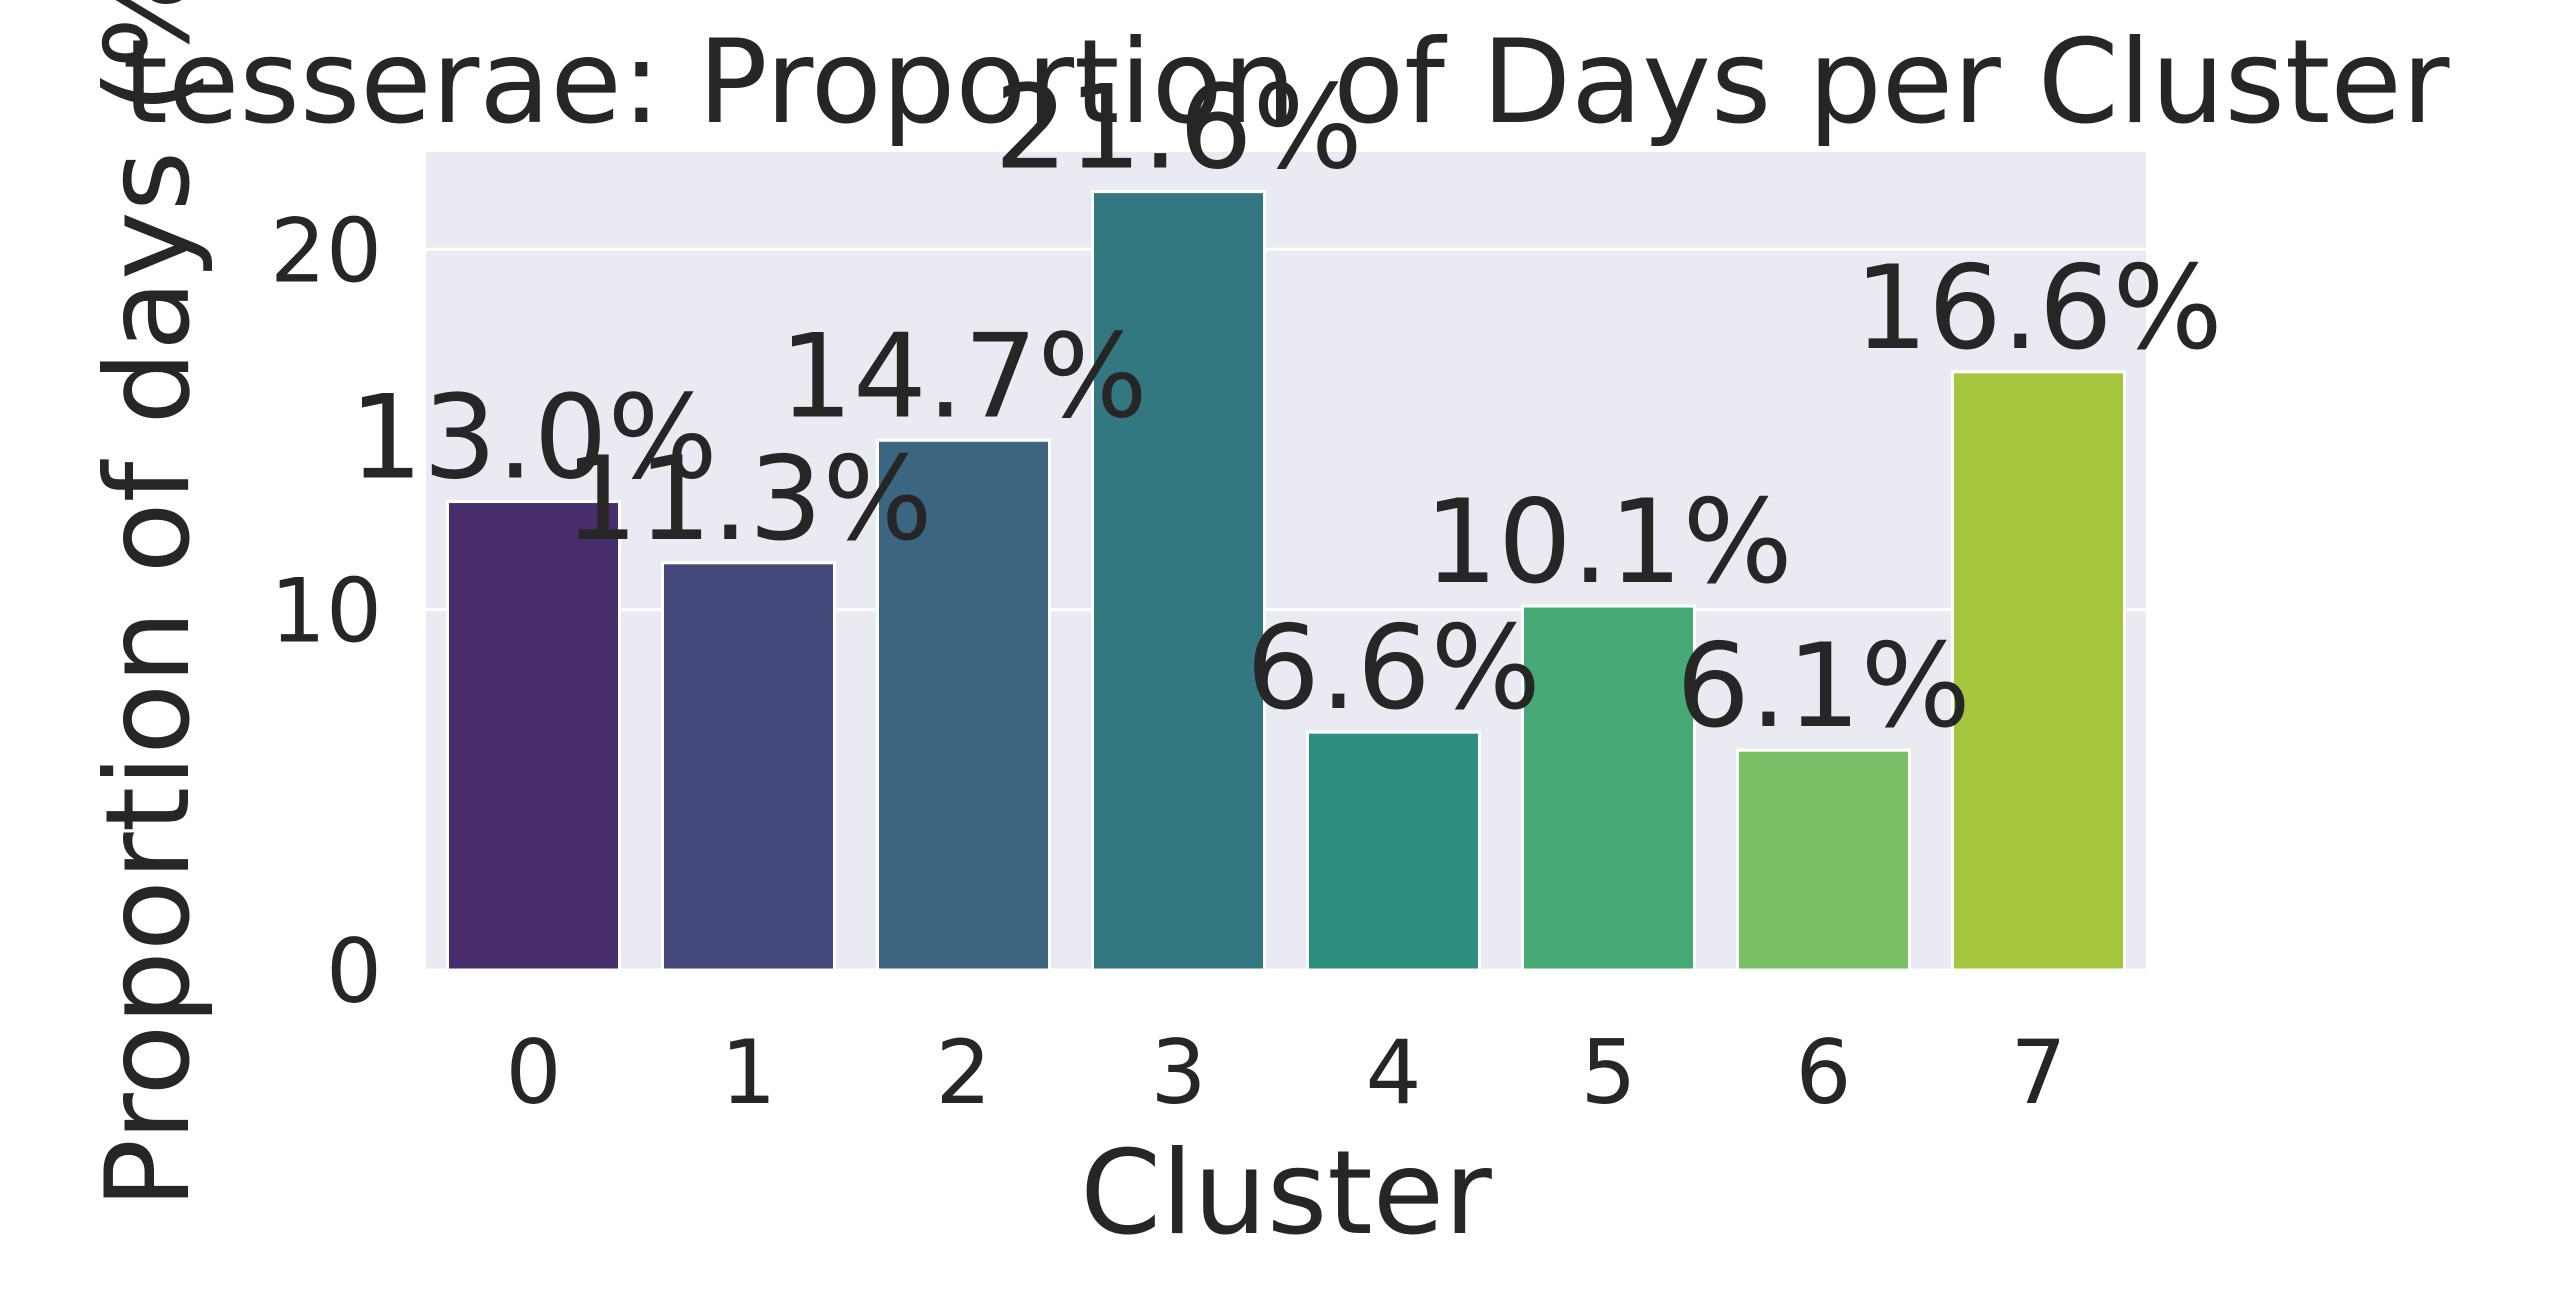 This screenshot has height=1289, width=2567. What do you see at coordinates (534, 1072) in the screenshot?
I see `x-tick-label: 0` at bounding box center [534, 1072].